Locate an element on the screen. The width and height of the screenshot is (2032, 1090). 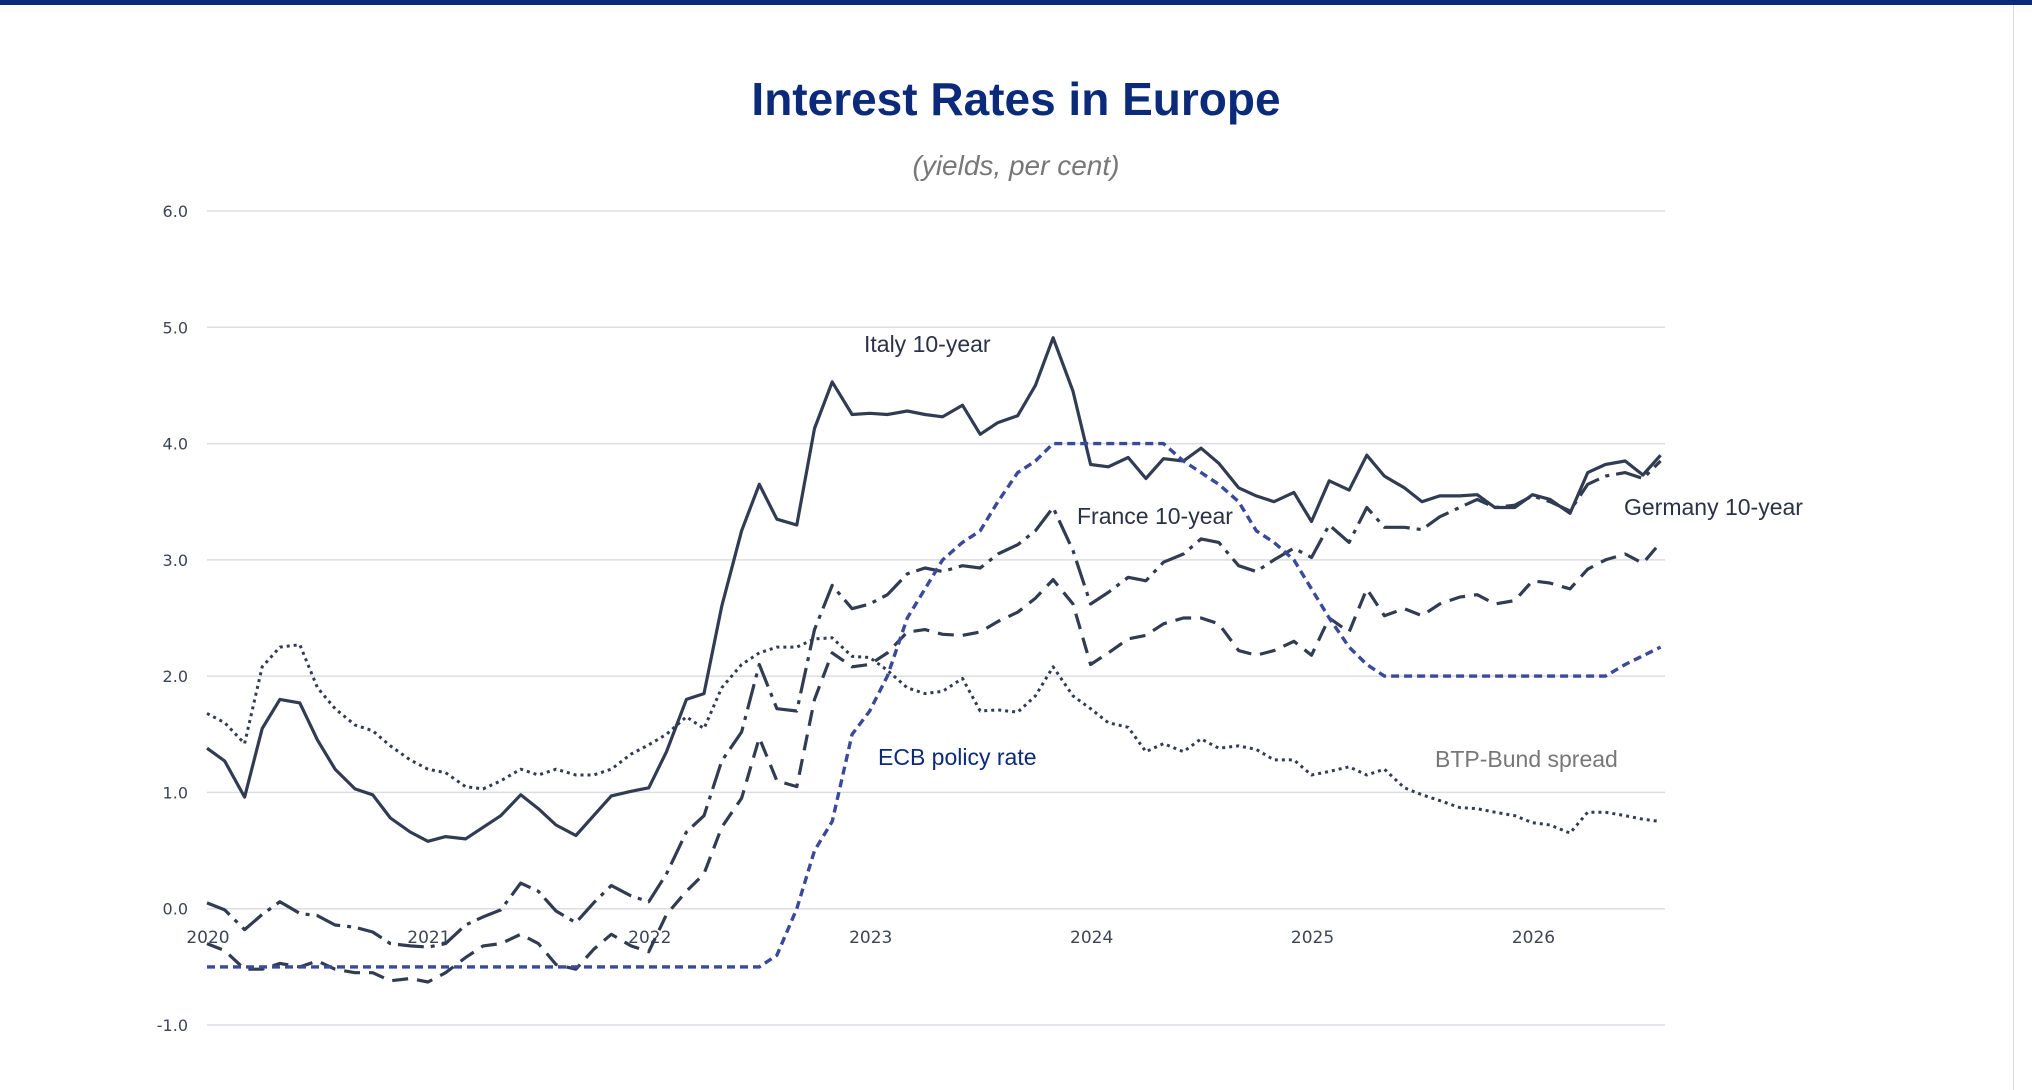
top-accent-bar is located at coordinates (1016, 2).